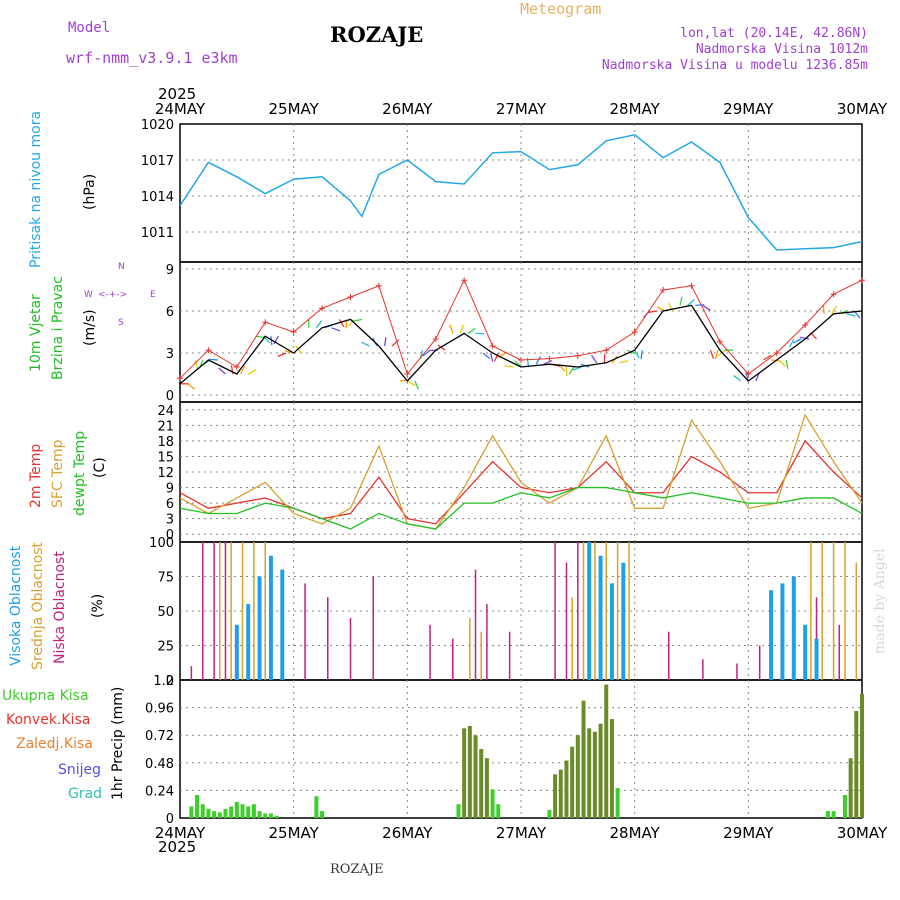 Image resolution: width=900 pixels, height=900 pixels. I want to click on ytick-1-0: 0, so click(170, 396).